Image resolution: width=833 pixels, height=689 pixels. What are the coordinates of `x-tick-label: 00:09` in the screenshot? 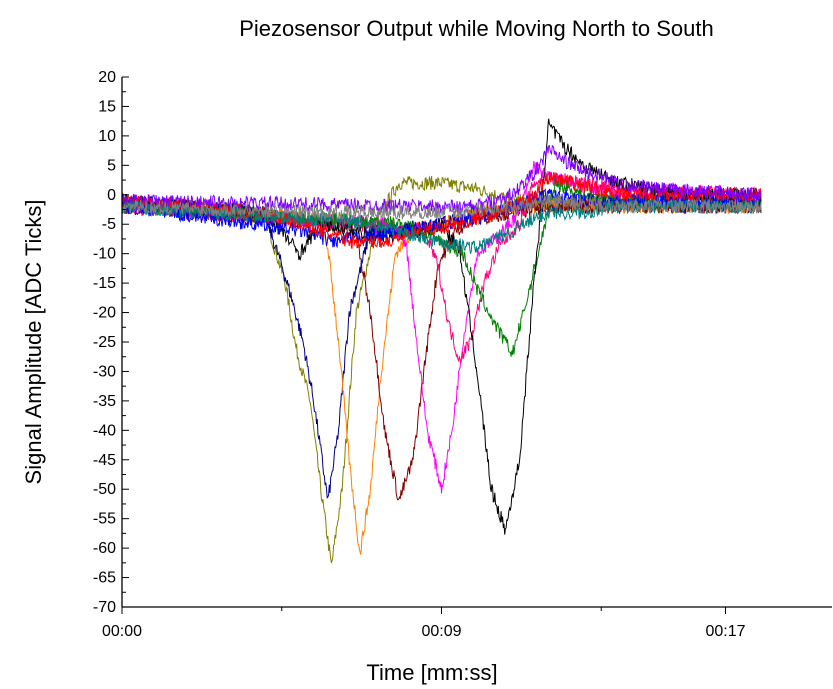 It's located at (441, 631).